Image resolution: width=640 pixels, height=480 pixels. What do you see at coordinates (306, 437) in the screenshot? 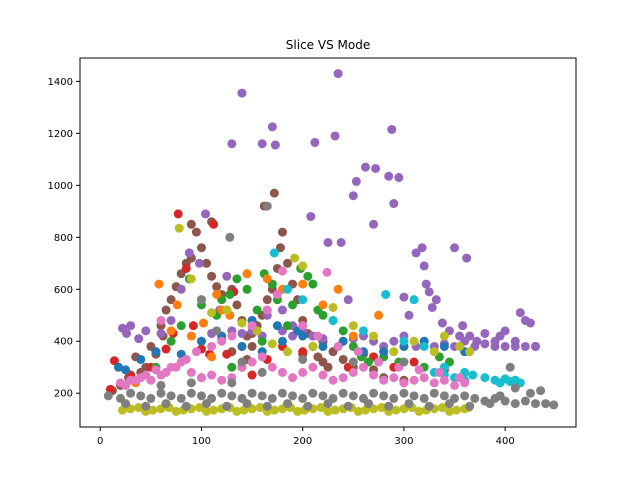
I see `x-axis: 0 100 200 300 400` at bounding box center [306, 437].